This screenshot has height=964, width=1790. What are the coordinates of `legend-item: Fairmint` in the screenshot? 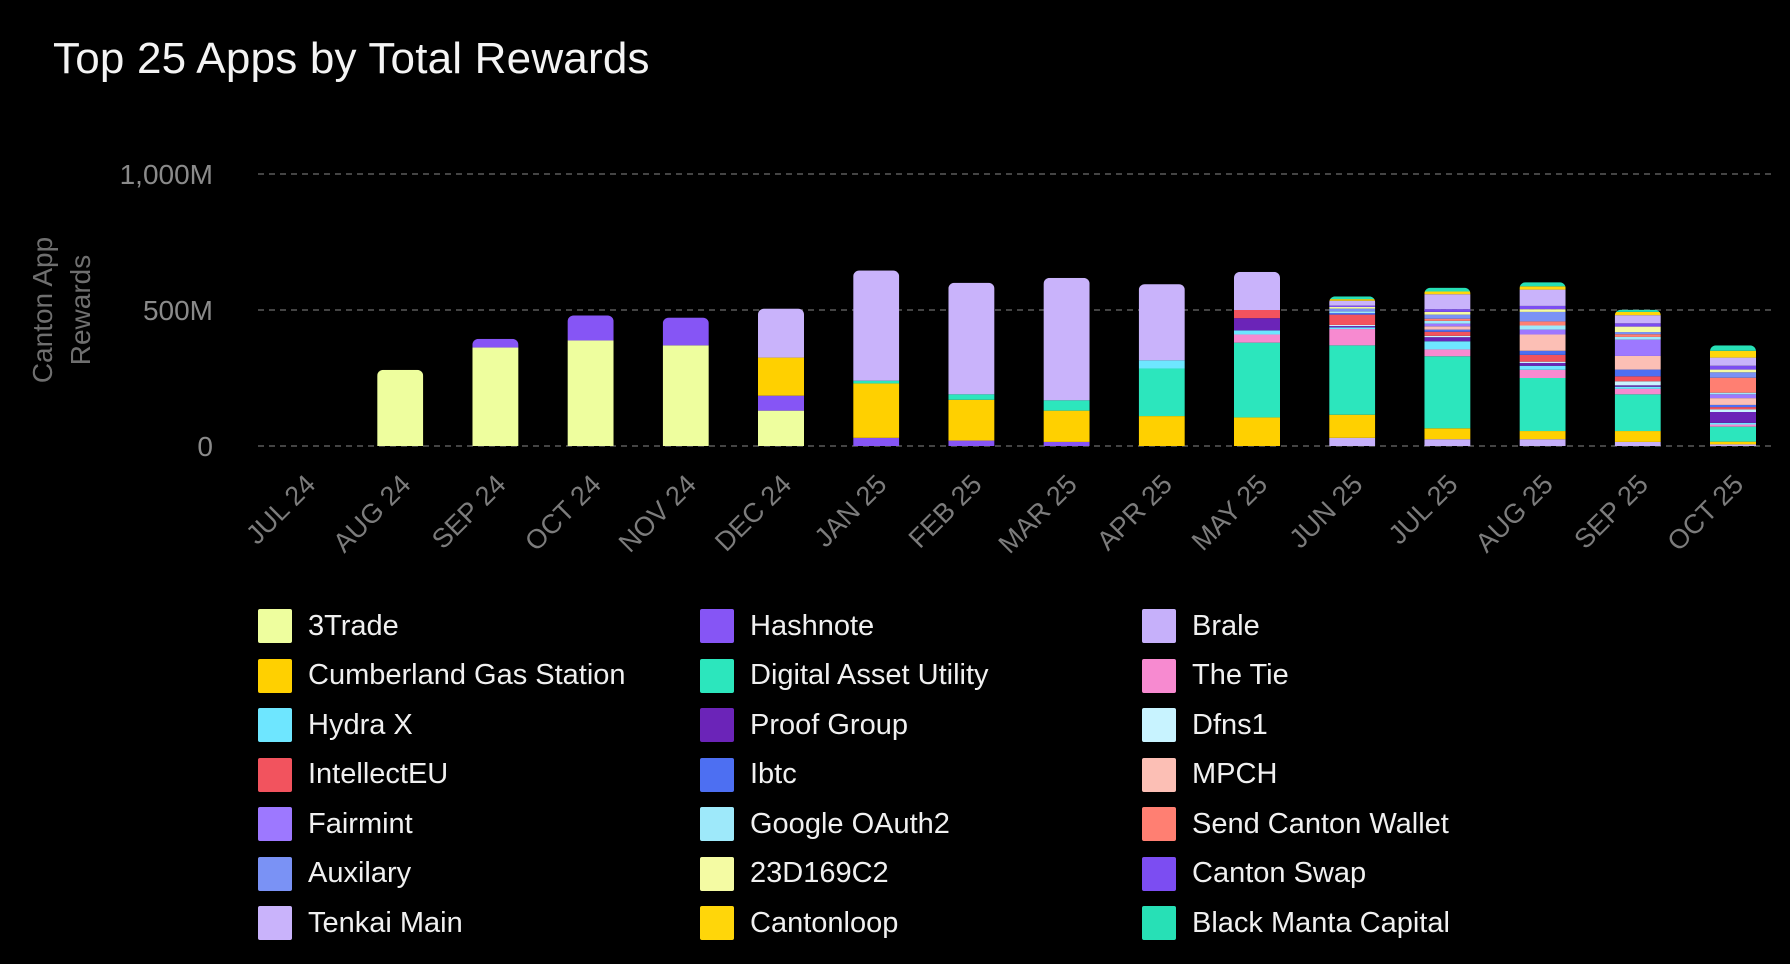 It's located at (335, 824).